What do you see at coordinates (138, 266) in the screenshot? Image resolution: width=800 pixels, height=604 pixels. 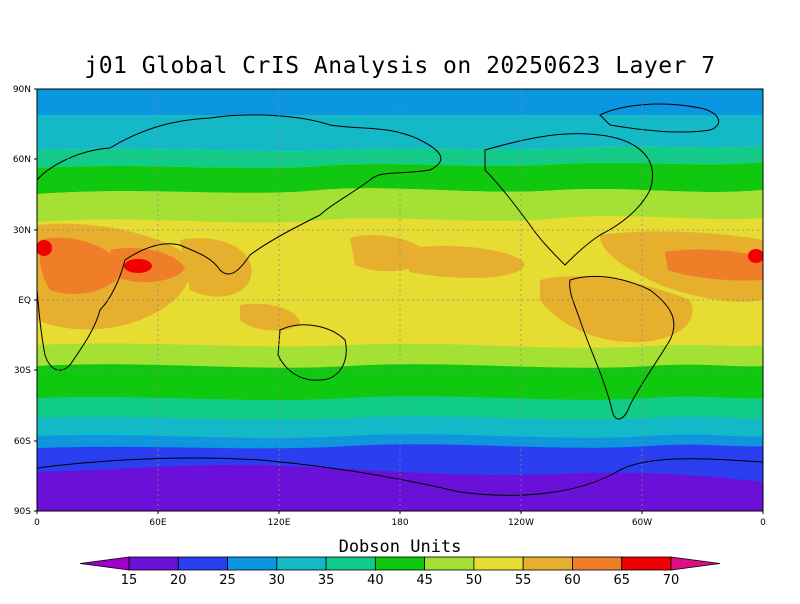 I see `peak-arabia` at bounding box center [138, 266].